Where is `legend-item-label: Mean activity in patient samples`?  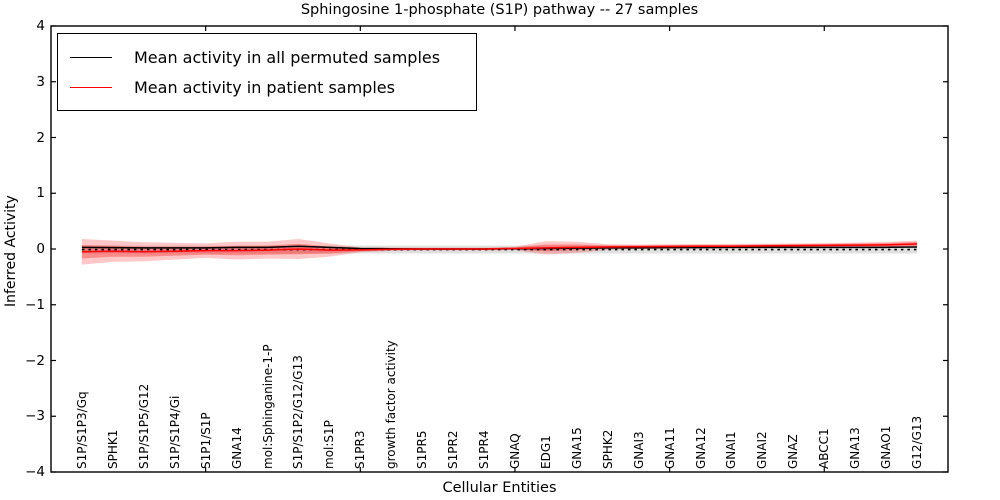
legend-item-label: Mean activity in patient samples is located at coordinates (264, 87).